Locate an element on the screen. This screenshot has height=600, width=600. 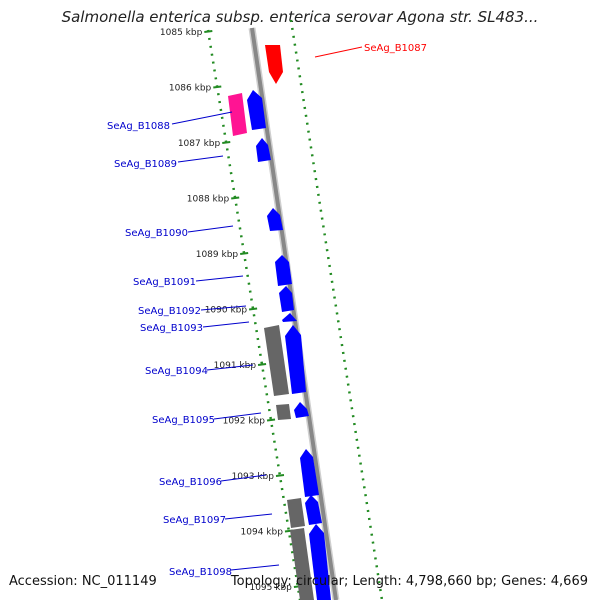
leader-b1089 is located at coordinates (200, 159).